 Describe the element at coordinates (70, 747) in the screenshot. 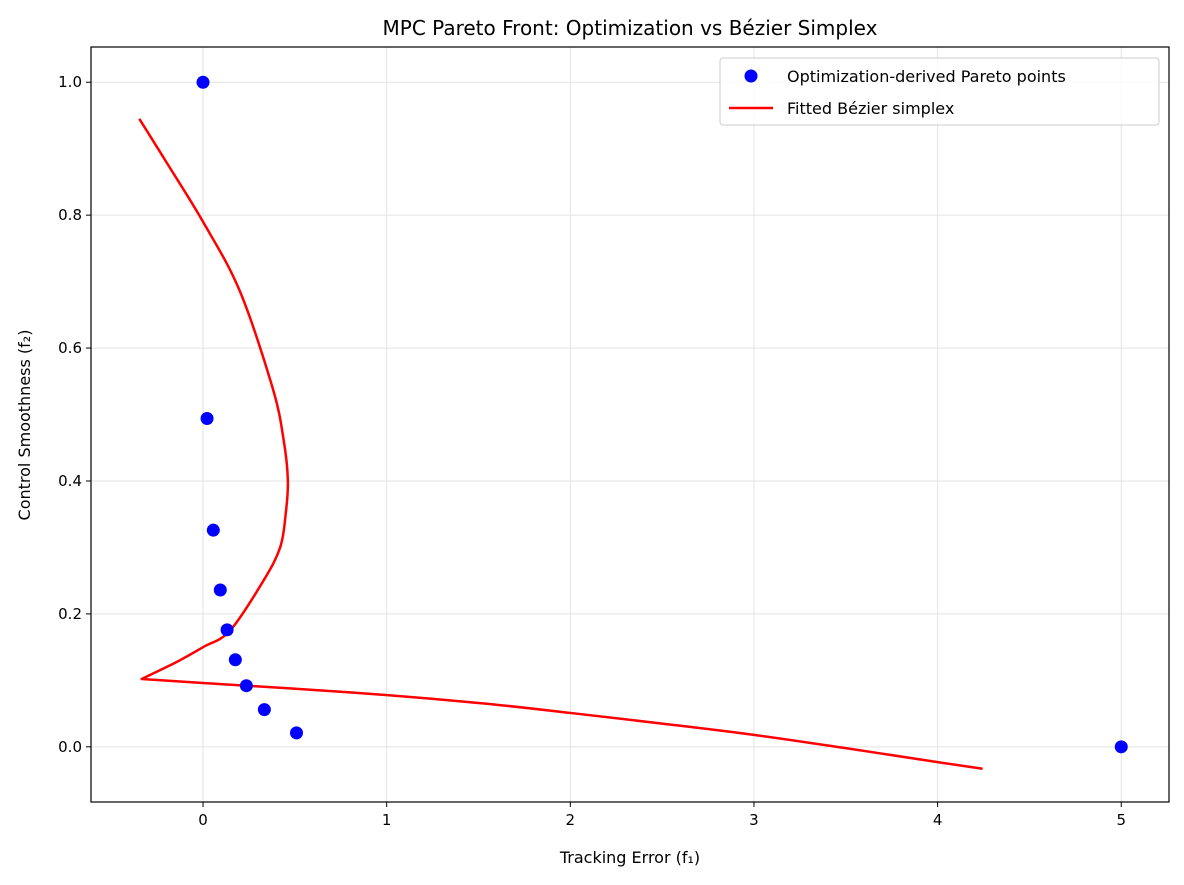

I see `y-tick-label: 0.0` at that location.